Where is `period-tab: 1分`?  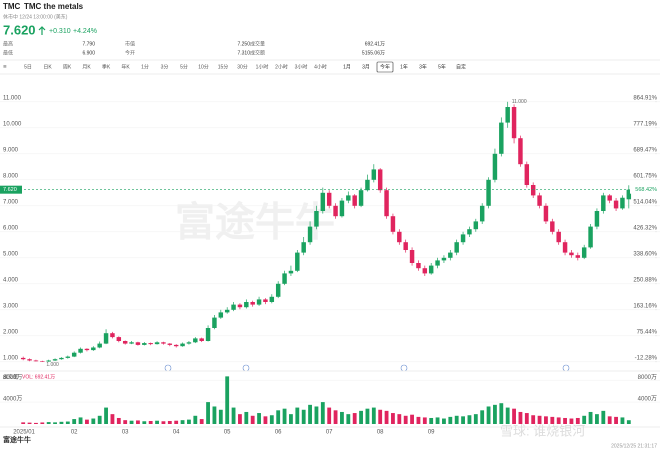
period-tab: 1分 is located at coordinates (145, 66).